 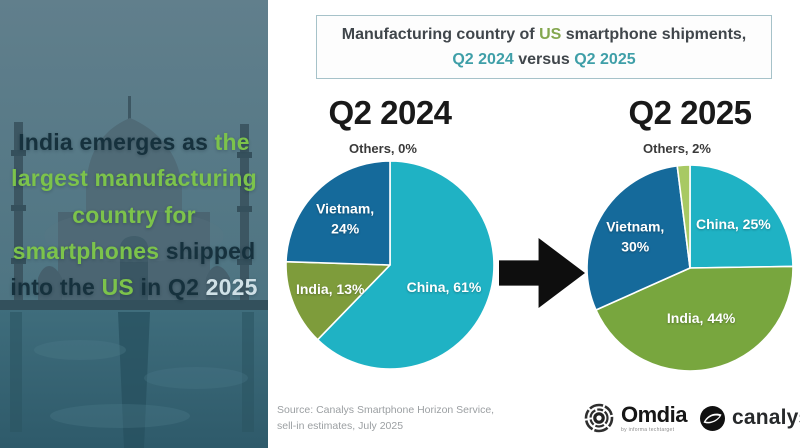 I want to click on others-label-2024: Others, 0%, so click(x=383, y=148).